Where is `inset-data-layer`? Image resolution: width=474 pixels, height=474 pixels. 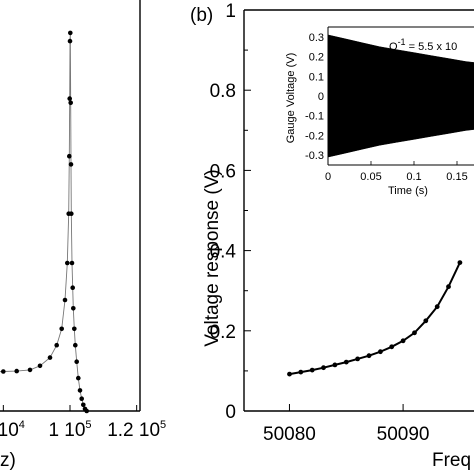
inset-data-layer is located at coordinates (400, 96).